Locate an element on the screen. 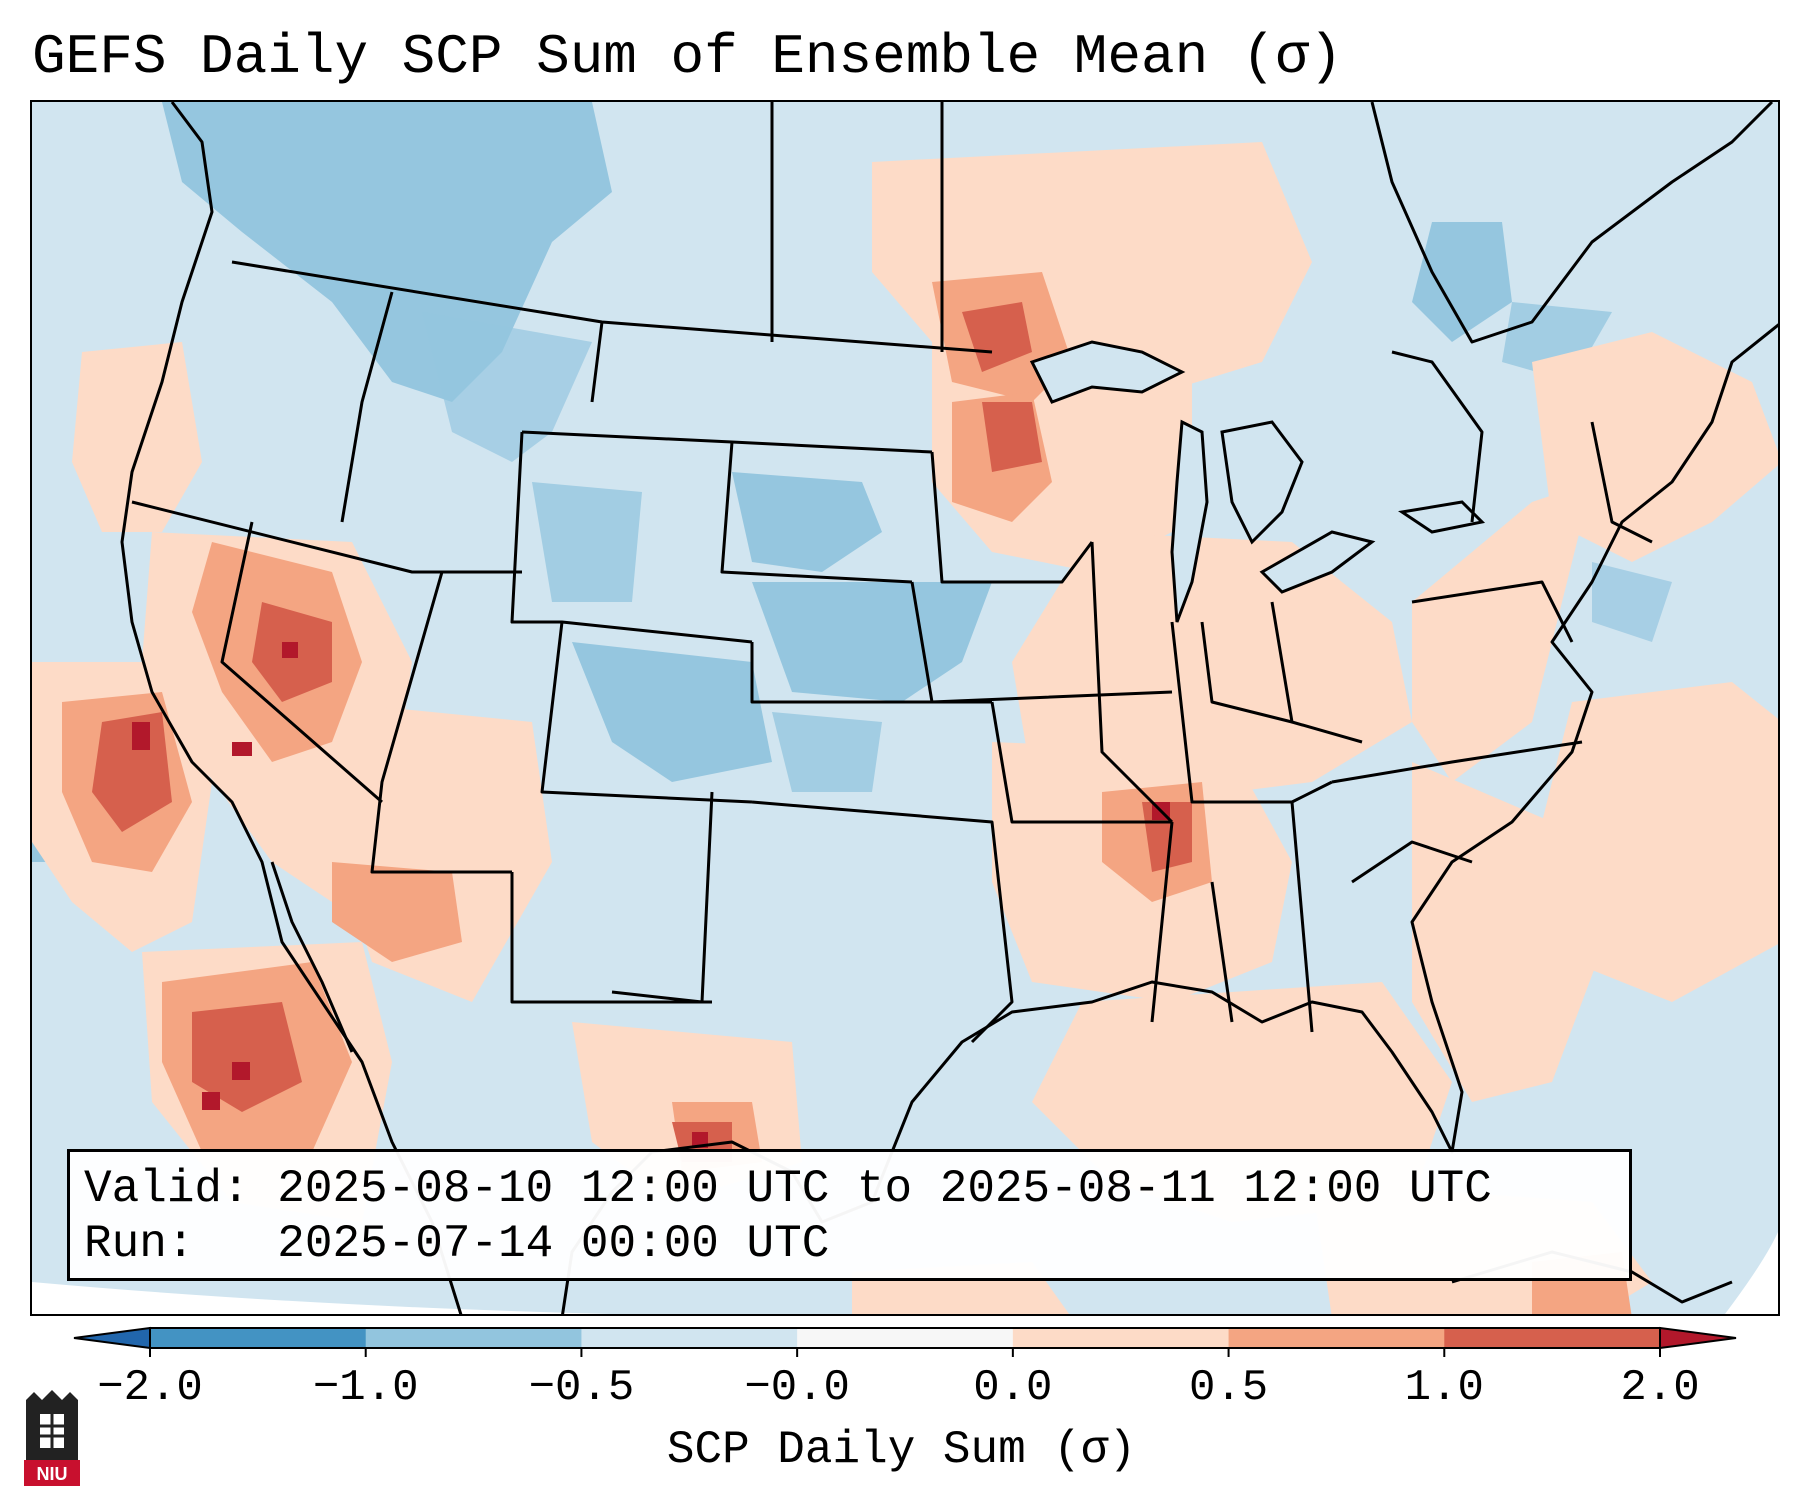 The height and width of the screenshot is (1506, 1803). map-title: GEFS Daily SCP Sum of Ensemble Mean (σ) is located at coordinates (687, 57).